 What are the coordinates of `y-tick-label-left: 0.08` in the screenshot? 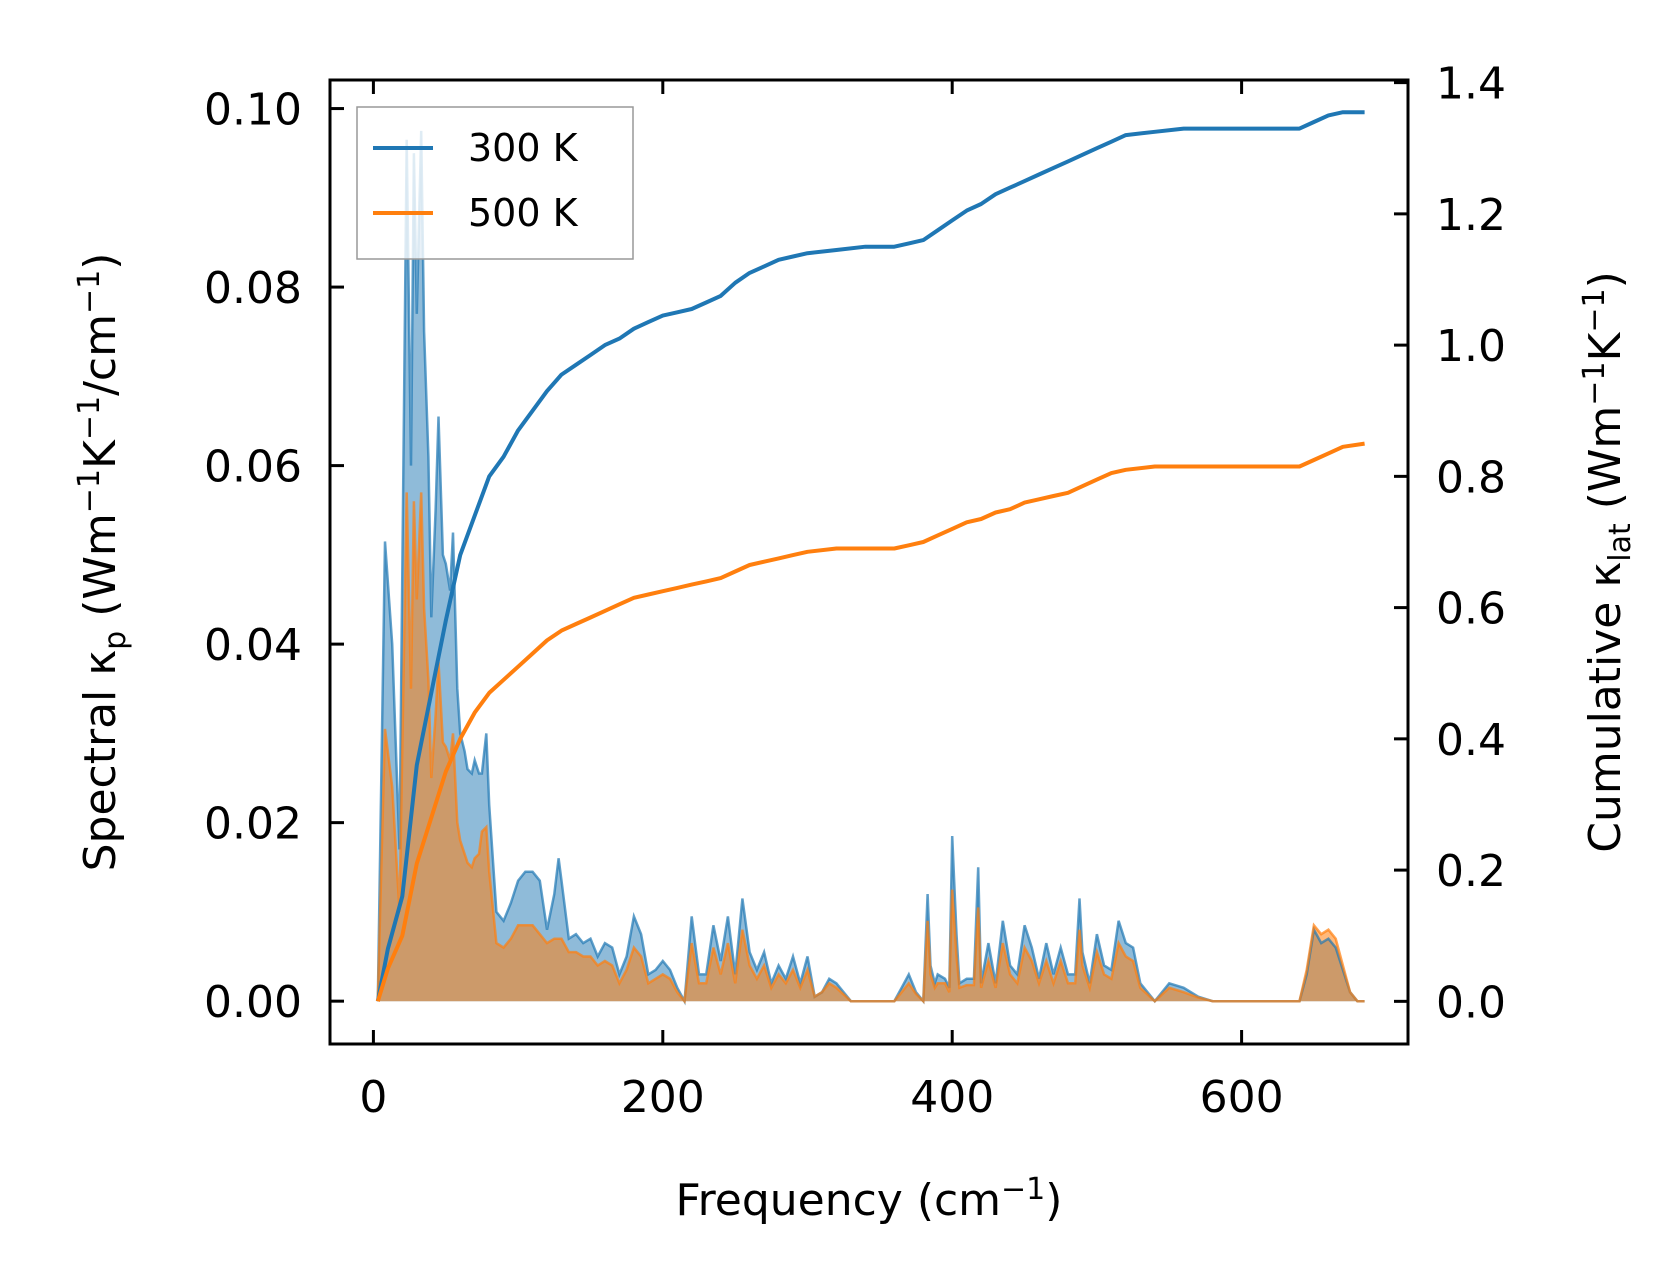 It's located at (253, 288).